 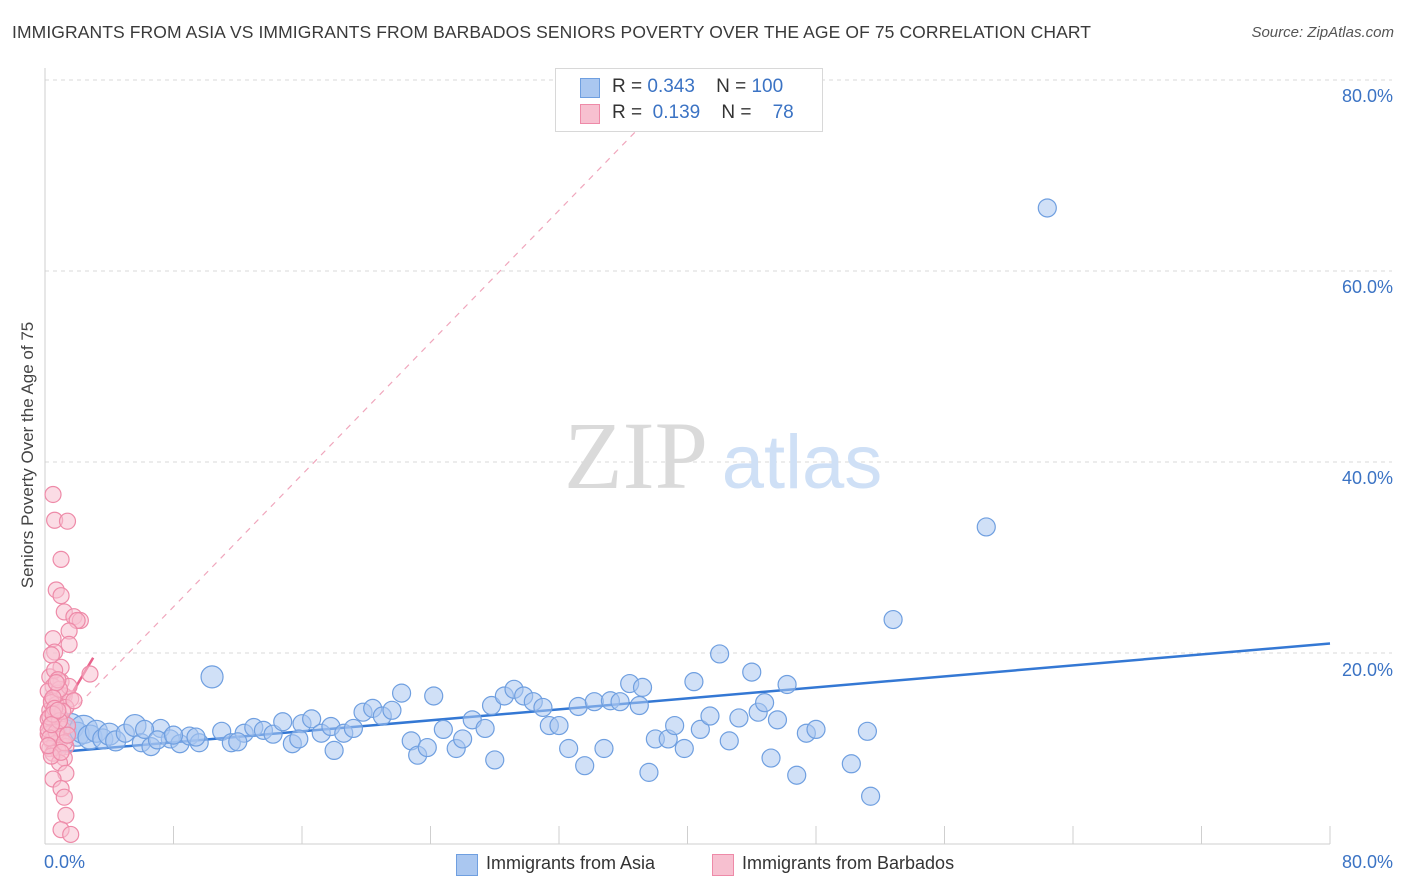 What do you see at coordinates (636, 455) in the screenshot?
I see `watermark-zip: ZIP` at bounding box center [636, 455].